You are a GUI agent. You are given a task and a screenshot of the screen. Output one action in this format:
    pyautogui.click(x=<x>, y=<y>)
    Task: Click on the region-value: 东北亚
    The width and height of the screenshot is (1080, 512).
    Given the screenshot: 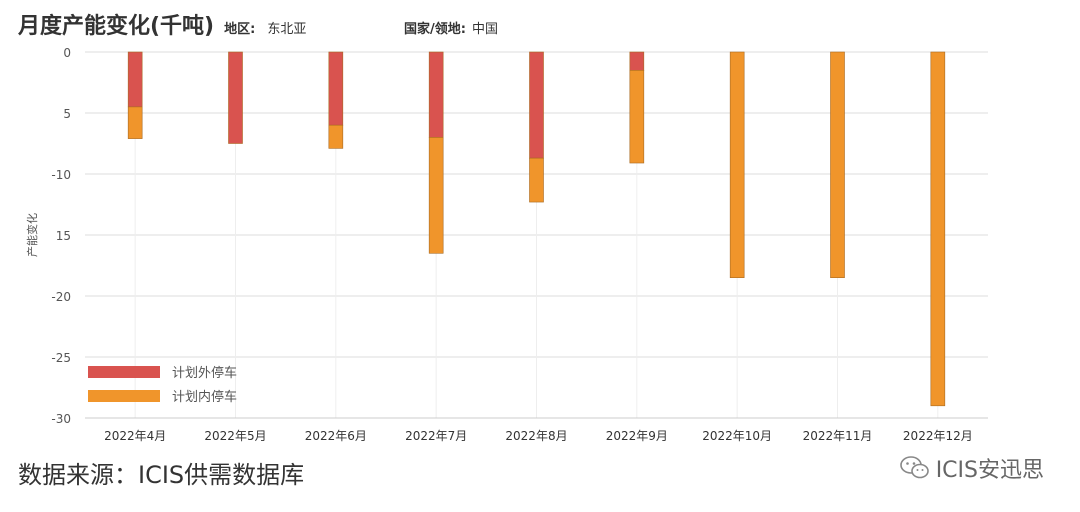 What is the action you would take?
    pyautogui.click(x=287, y=29)
    